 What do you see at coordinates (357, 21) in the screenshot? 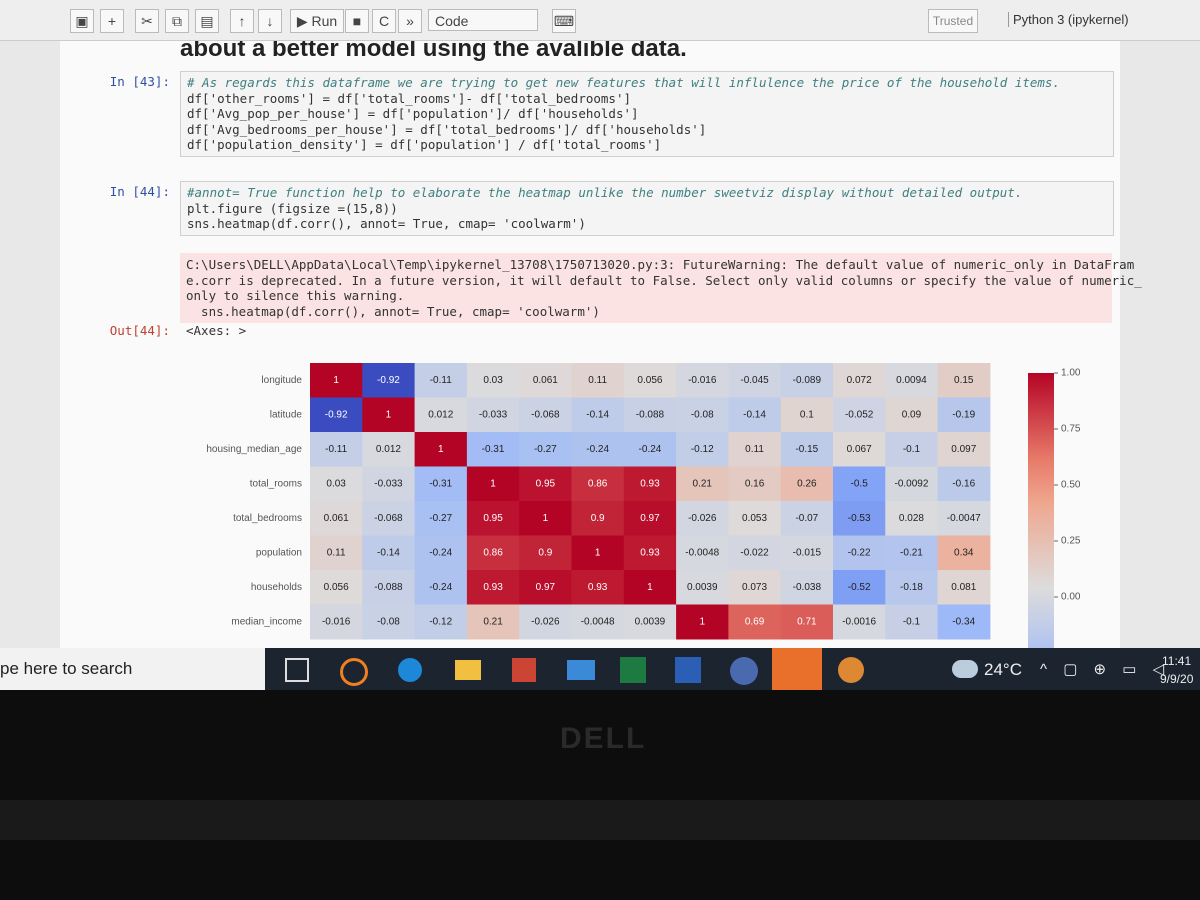
I see `stop-button: ■` at bounding box center [357, 21].